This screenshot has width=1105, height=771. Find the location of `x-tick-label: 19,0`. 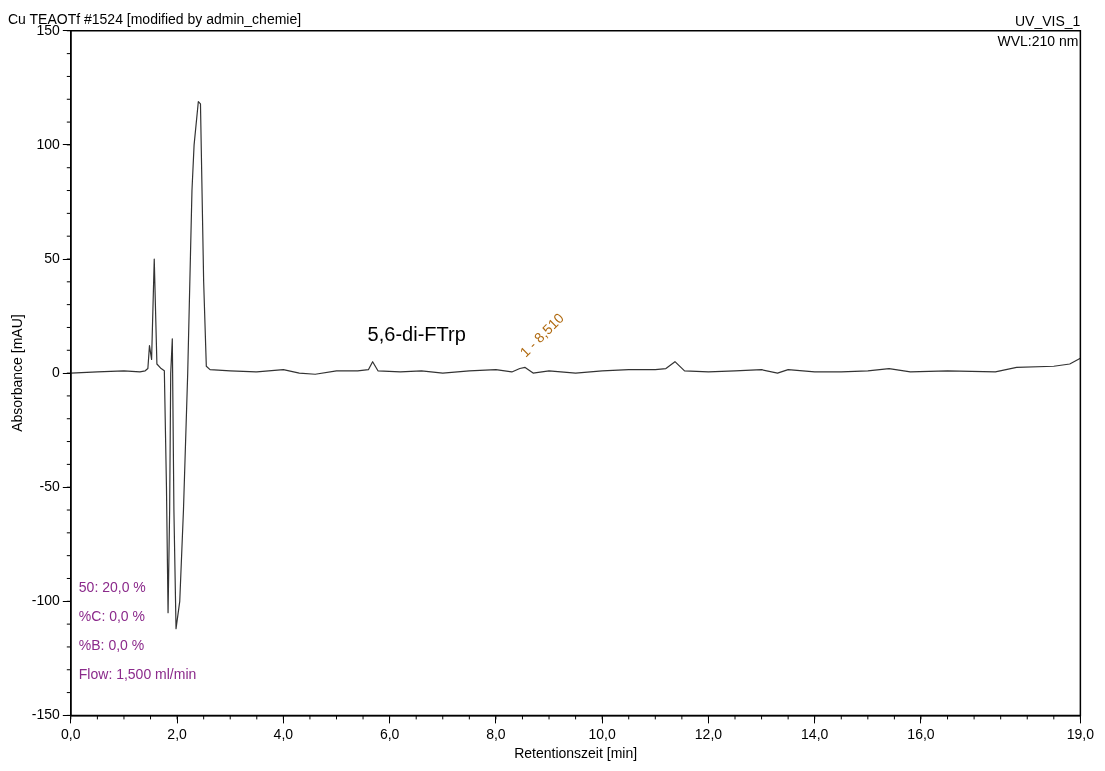

x-tick-label: 19,0 is located at coordinates (1080, 733).